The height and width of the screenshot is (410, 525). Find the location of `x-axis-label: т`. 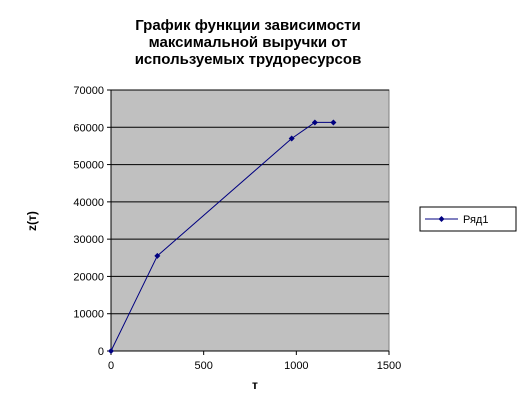

x-axis-label: т is located at coordinates (255, 385).